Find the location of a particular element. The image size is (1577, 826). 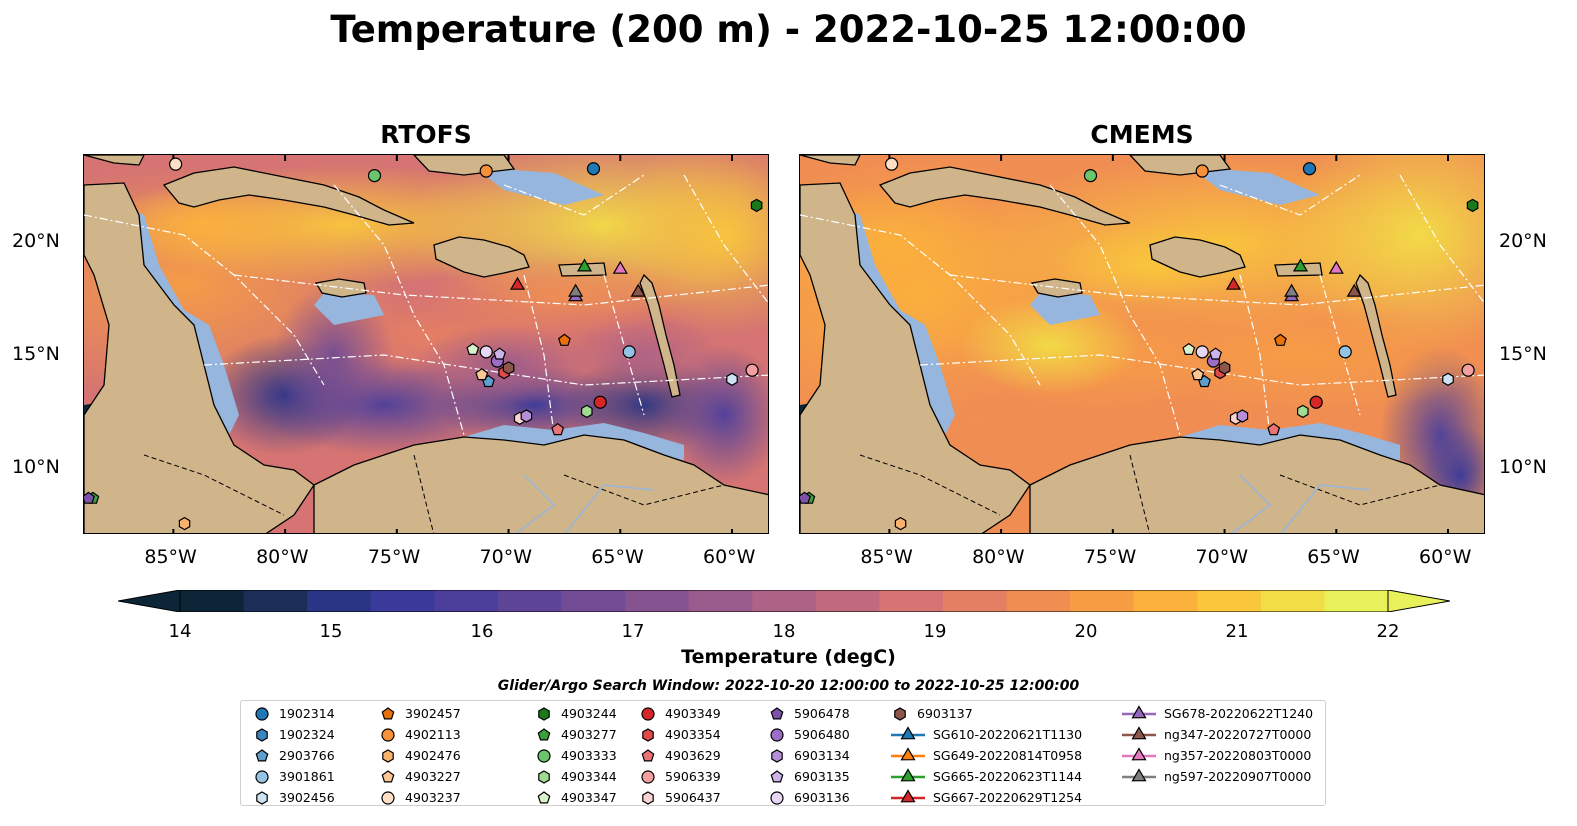

colorbar-title: Temperature (degC) is located at coordinates (788, 657).